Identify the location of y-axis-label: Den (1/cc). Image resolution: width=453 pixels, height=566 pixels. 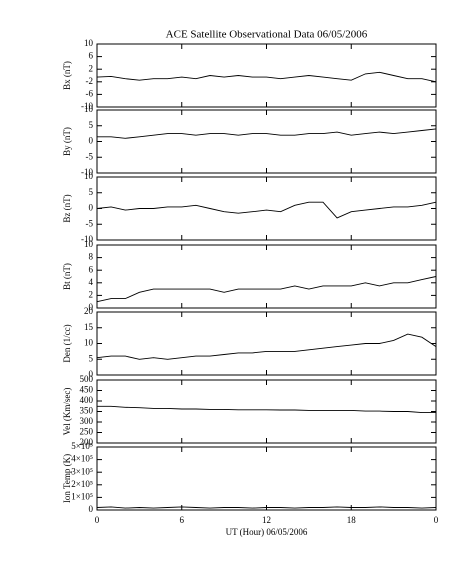
(67, 343).